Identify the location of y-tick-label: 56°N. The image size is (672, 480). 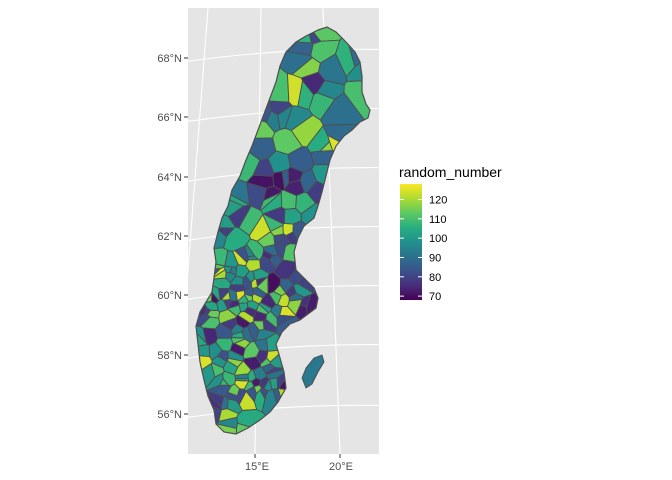
(169, 415).